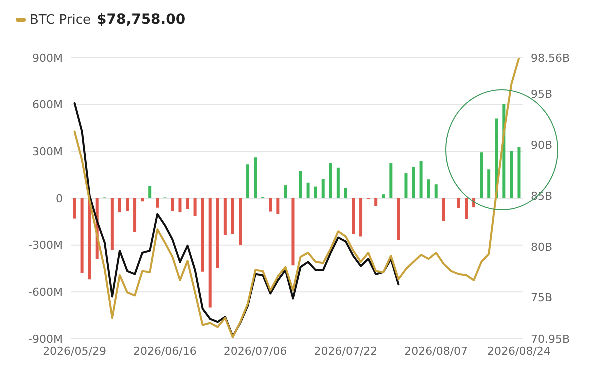 The height and width of the screenshot is (371, 603). What do you see at coordinates (542, 95) in the screenshot?
I see `y2-tick-label: 95B` at bounding box center [542, 95].